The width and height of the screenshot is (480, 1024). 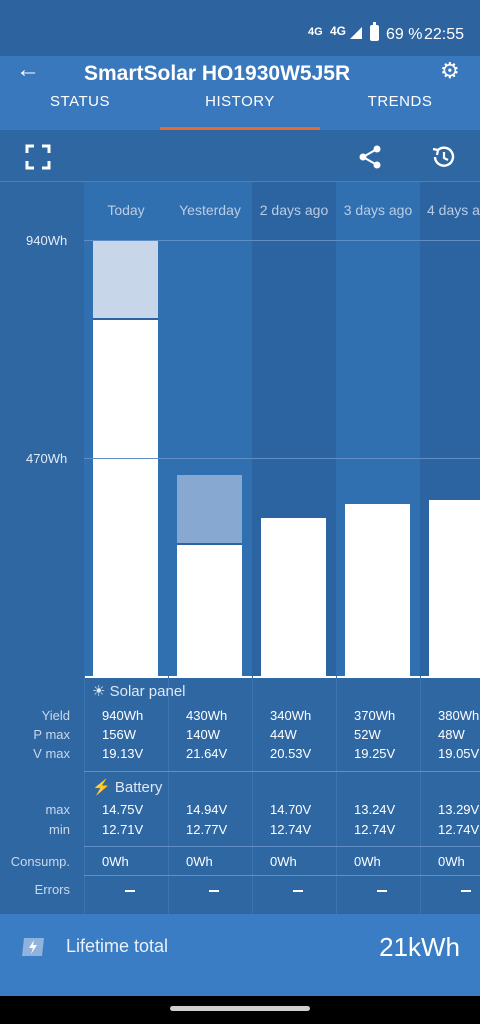 I want to click on tab-bar: STATUS HISTORY TRENDS, so click(x=240, y=105).